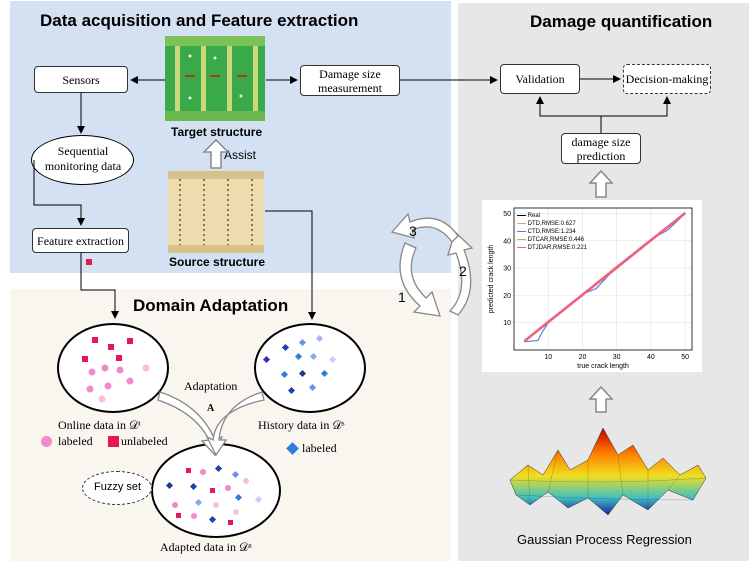  Describe the element at coordinates (99, 425) in the screenshot. I see `online-data-label: Online data in 𝒟ᵗ` at that location.